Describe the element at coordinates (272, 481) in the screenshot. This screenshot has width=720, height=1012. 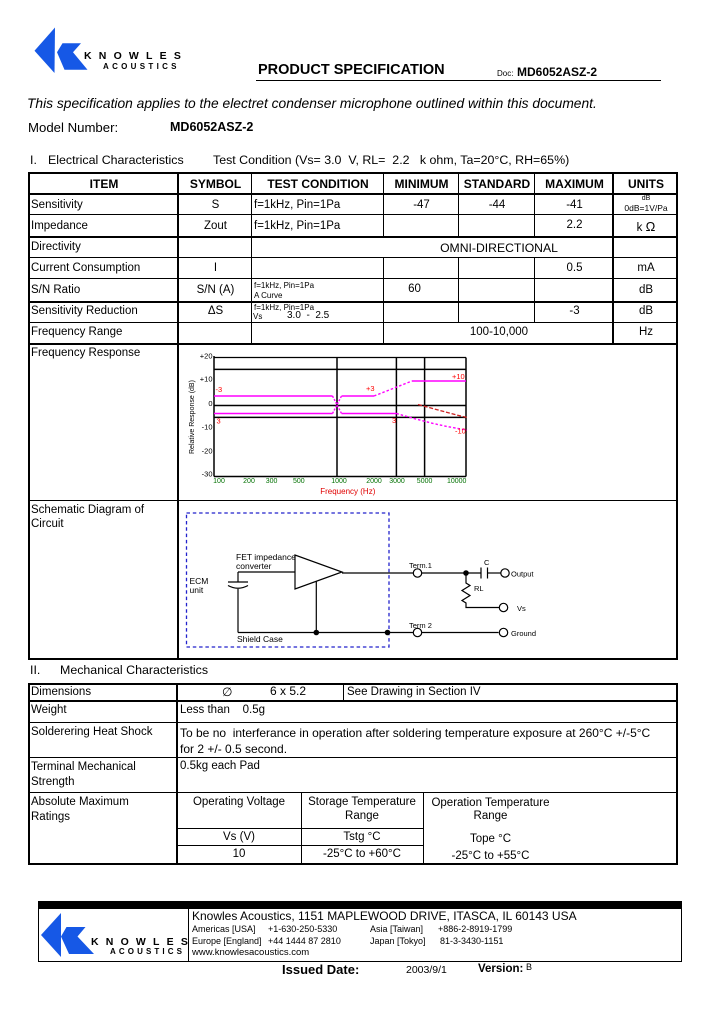
I see `svg-text: 300` at that location.